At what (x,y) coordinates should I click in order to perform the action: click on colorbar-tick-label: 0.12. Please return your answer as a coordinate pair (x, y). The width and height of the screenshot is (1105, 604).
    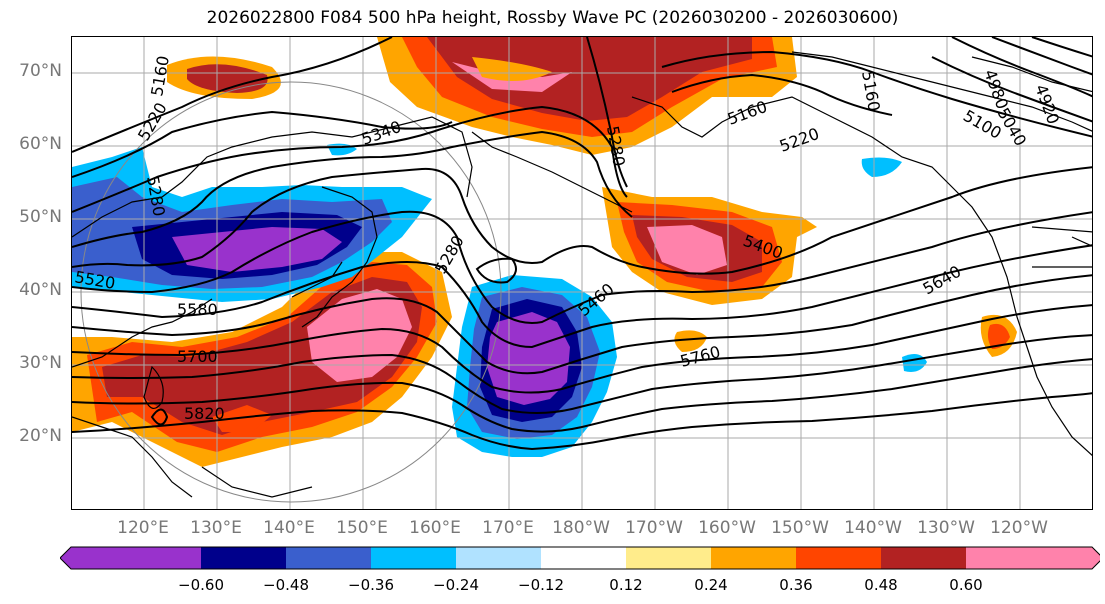
    Looking at the image, I should click on (626, 585).